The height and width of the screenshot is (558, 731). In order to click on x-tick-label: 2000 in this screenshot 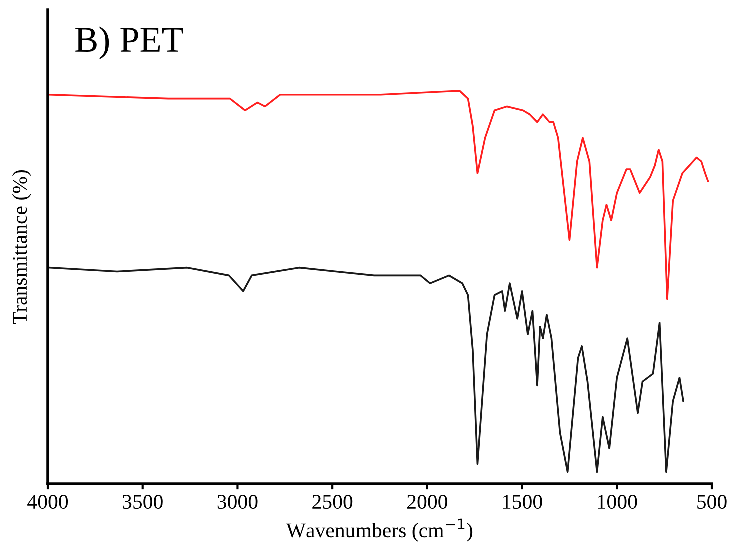, I will do `click(428, 502)`.